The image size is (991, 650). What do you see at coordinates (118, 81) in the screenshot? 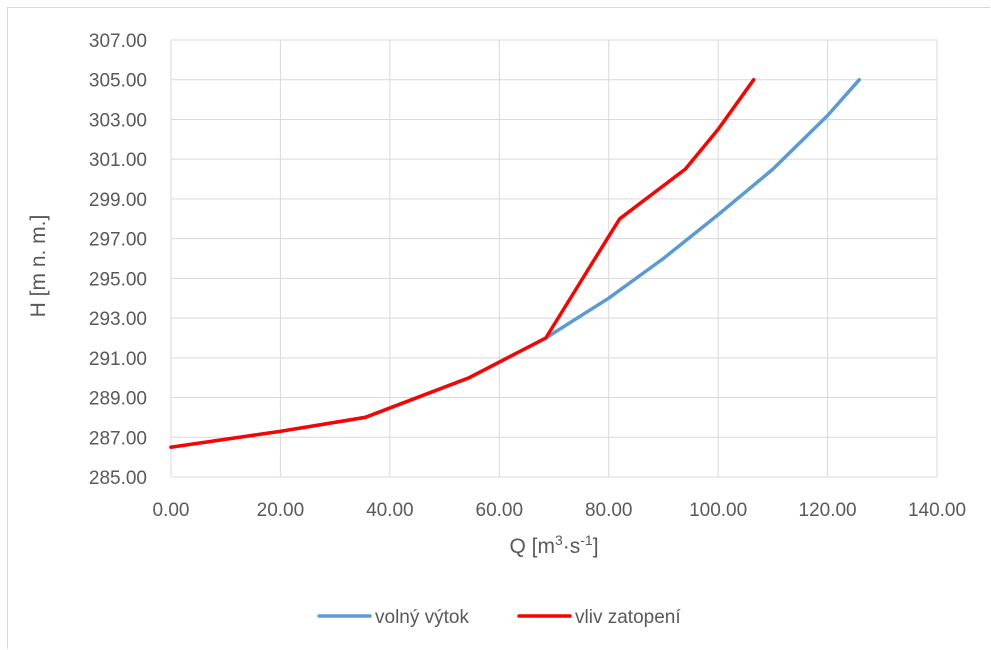
I see `y-tick-label: 305.00` at bounding box center [118, 81].